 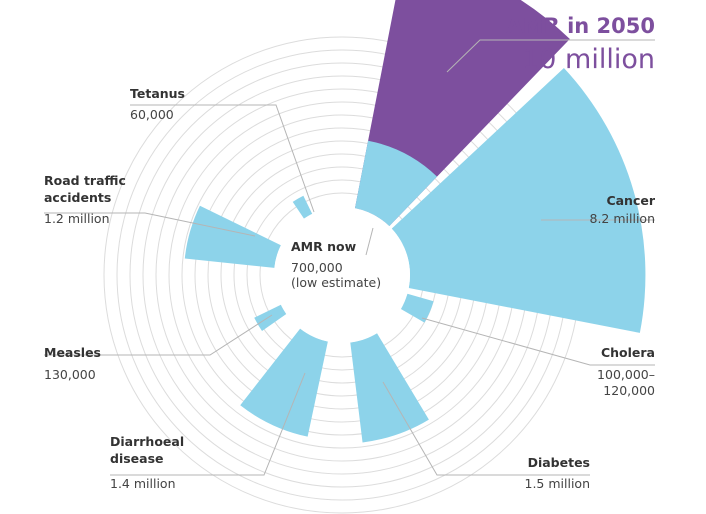 What do you see at coordinates (630, 200) in the screenshot?
I see `label-name-cancer: Cancer` at bounding box center [630, 200].